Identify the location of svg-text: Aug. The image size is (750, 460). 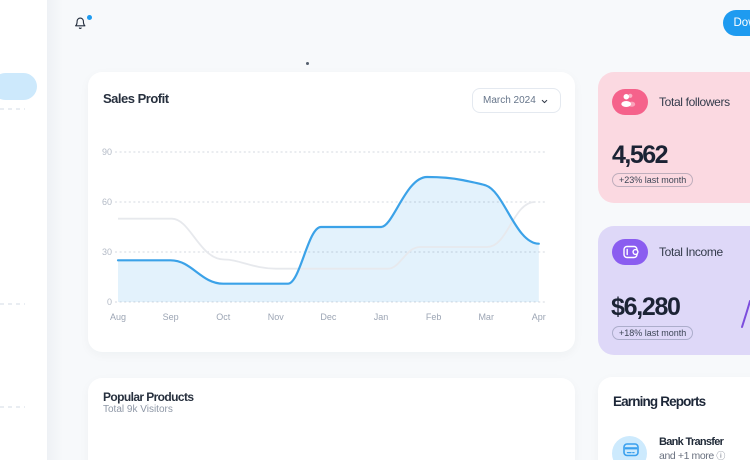
(118, 317).